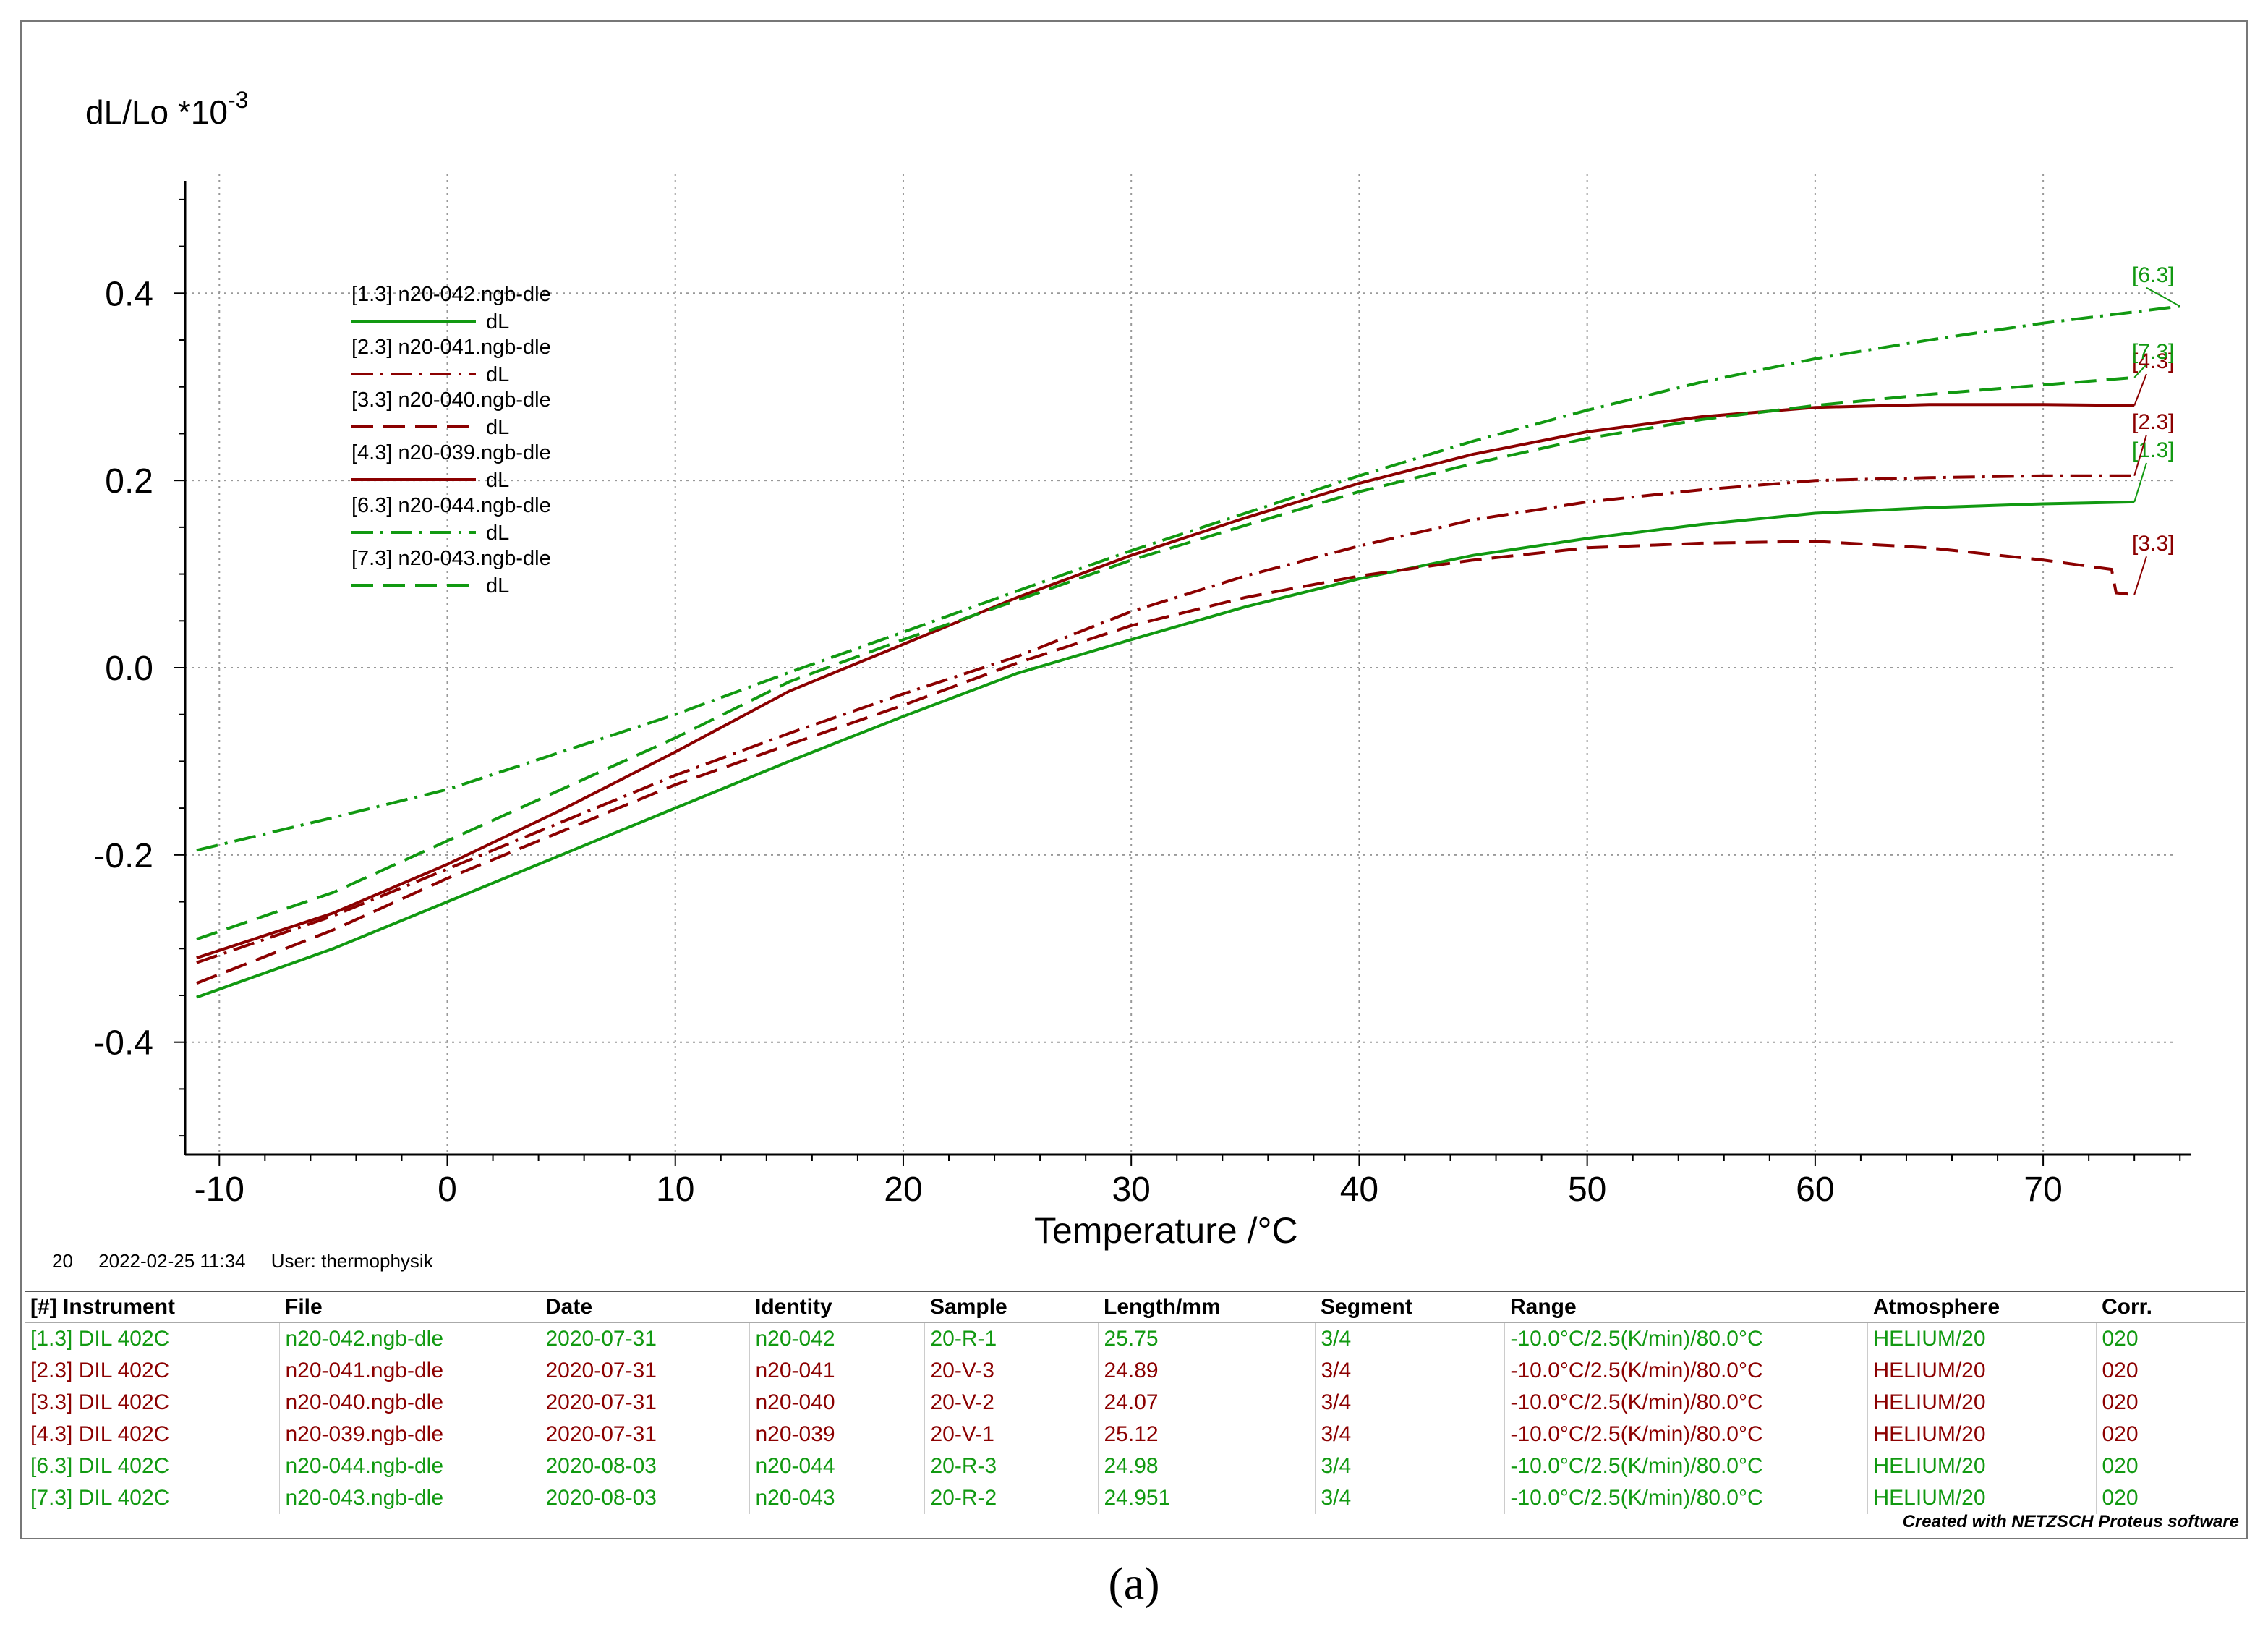  What do you see at coordinates (172, 1261) in the screenshot?
I see `run-datetime: 2022-02-25 11:34` at bounding box center [172, 1261].